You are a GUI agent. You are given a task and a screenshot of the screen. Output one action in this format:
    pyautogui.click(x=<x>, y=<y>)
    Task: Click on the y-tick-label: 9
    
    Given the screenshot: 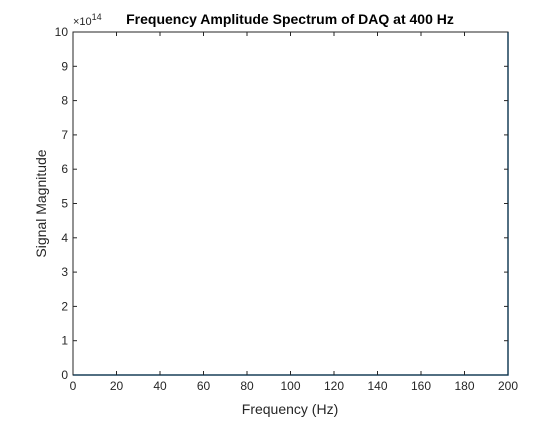 What is the action you would take?
    pyautogui.click(x=64, y=66)
    